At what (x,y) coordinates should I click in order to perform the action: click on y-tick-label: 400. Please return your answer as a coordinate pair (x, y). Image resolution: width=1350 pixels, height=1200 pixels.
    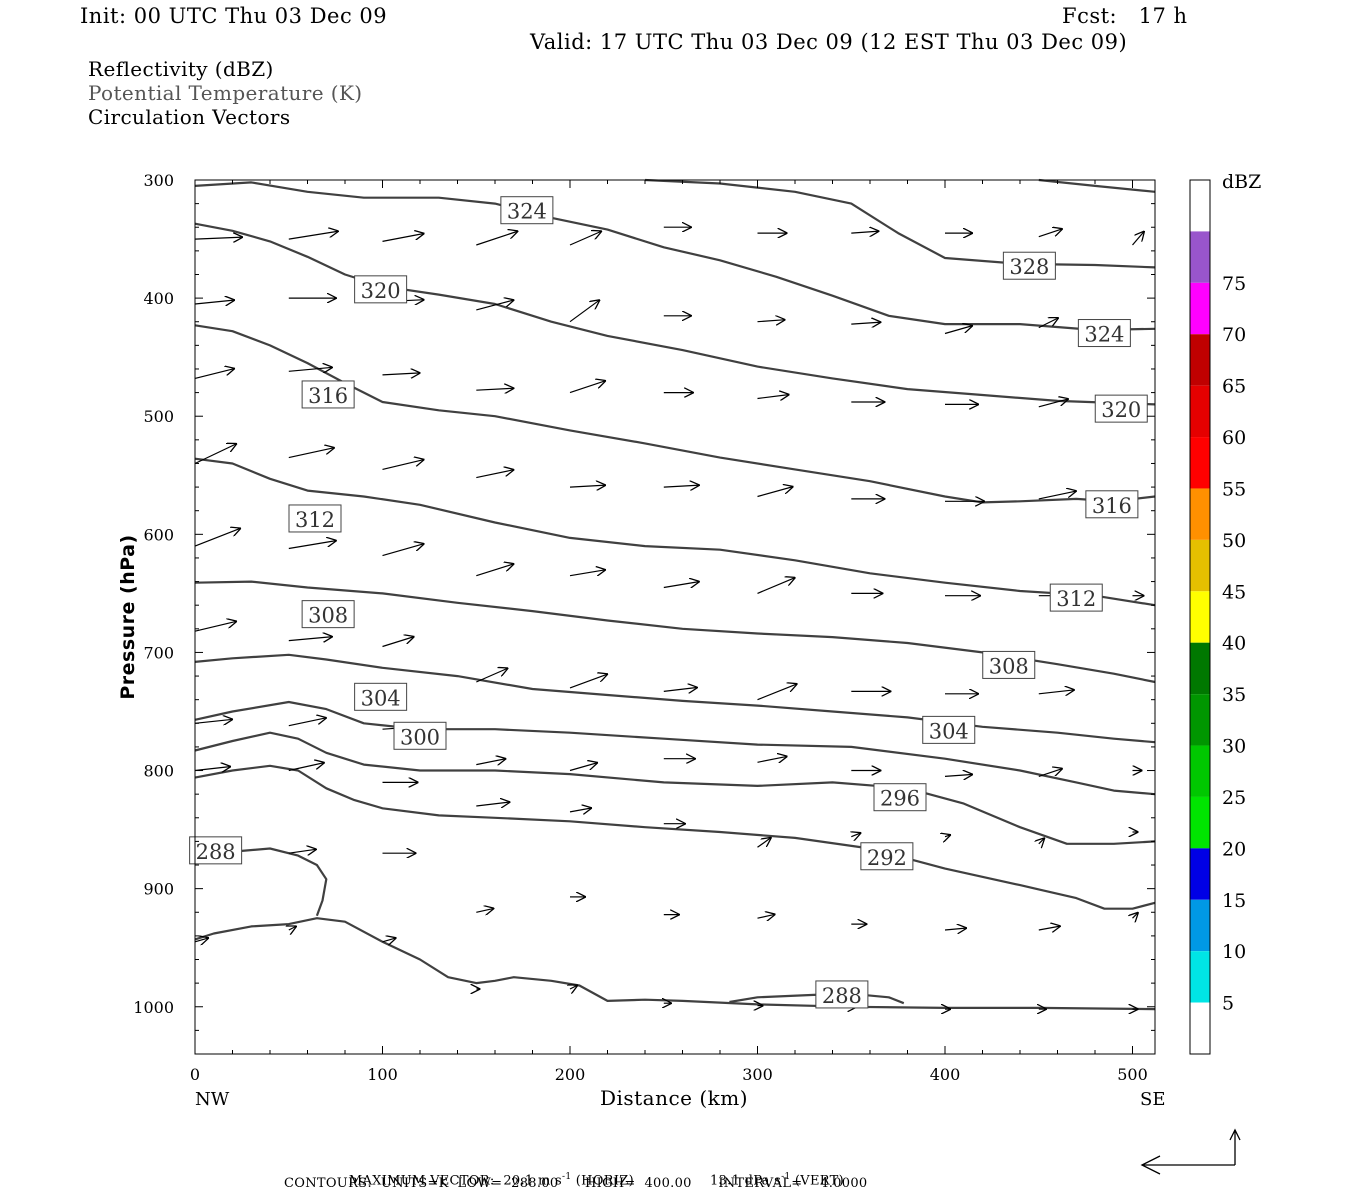
    Looking at the image, I should click on (158, 298).